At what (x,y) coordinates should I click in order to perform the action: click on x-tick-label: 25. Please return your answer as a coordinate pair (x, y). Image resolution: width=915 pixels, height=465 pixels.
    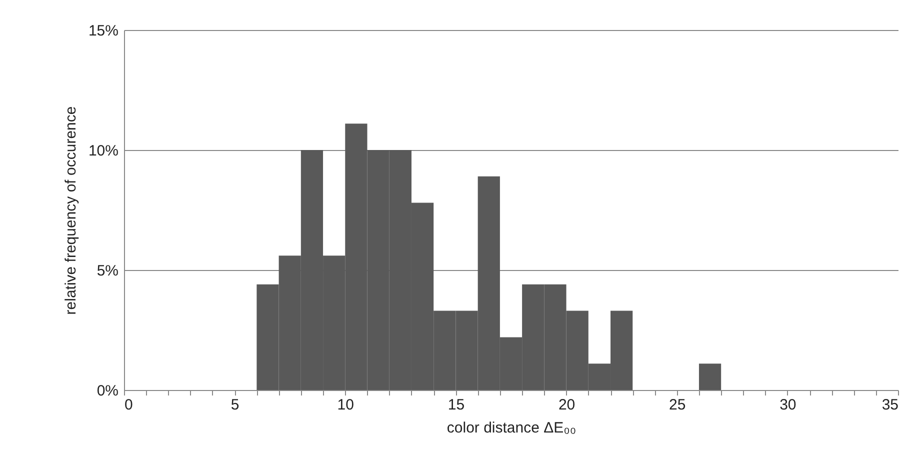
    Looking at the image, I should click on (677, 405).